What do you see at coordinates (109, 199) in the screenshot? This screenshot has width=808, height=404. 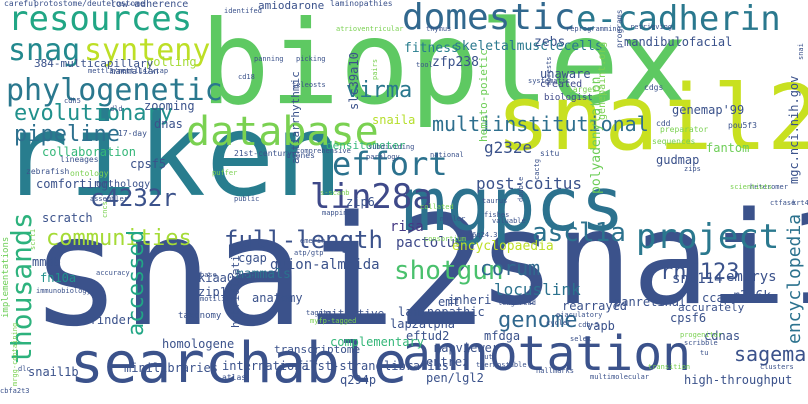 I see `word-assembler: assembler` at bounding box center [109, 199].